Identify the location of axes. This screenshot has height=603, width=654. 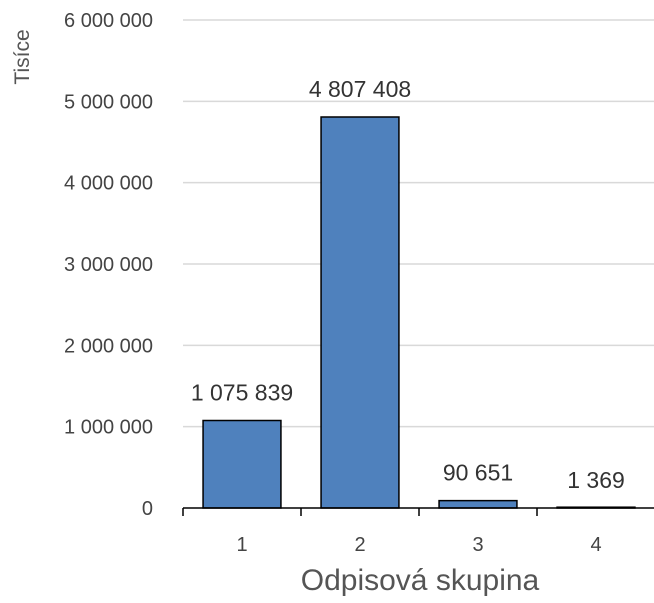
(418, 511).